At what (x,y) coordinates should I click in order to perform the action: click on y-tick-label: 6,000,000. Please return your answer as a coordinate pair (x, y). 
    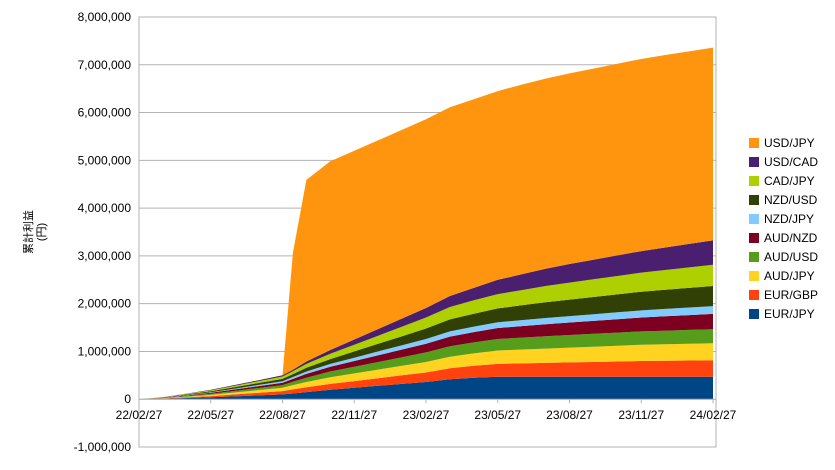
    Looking at the image, I should click on (105, 113).